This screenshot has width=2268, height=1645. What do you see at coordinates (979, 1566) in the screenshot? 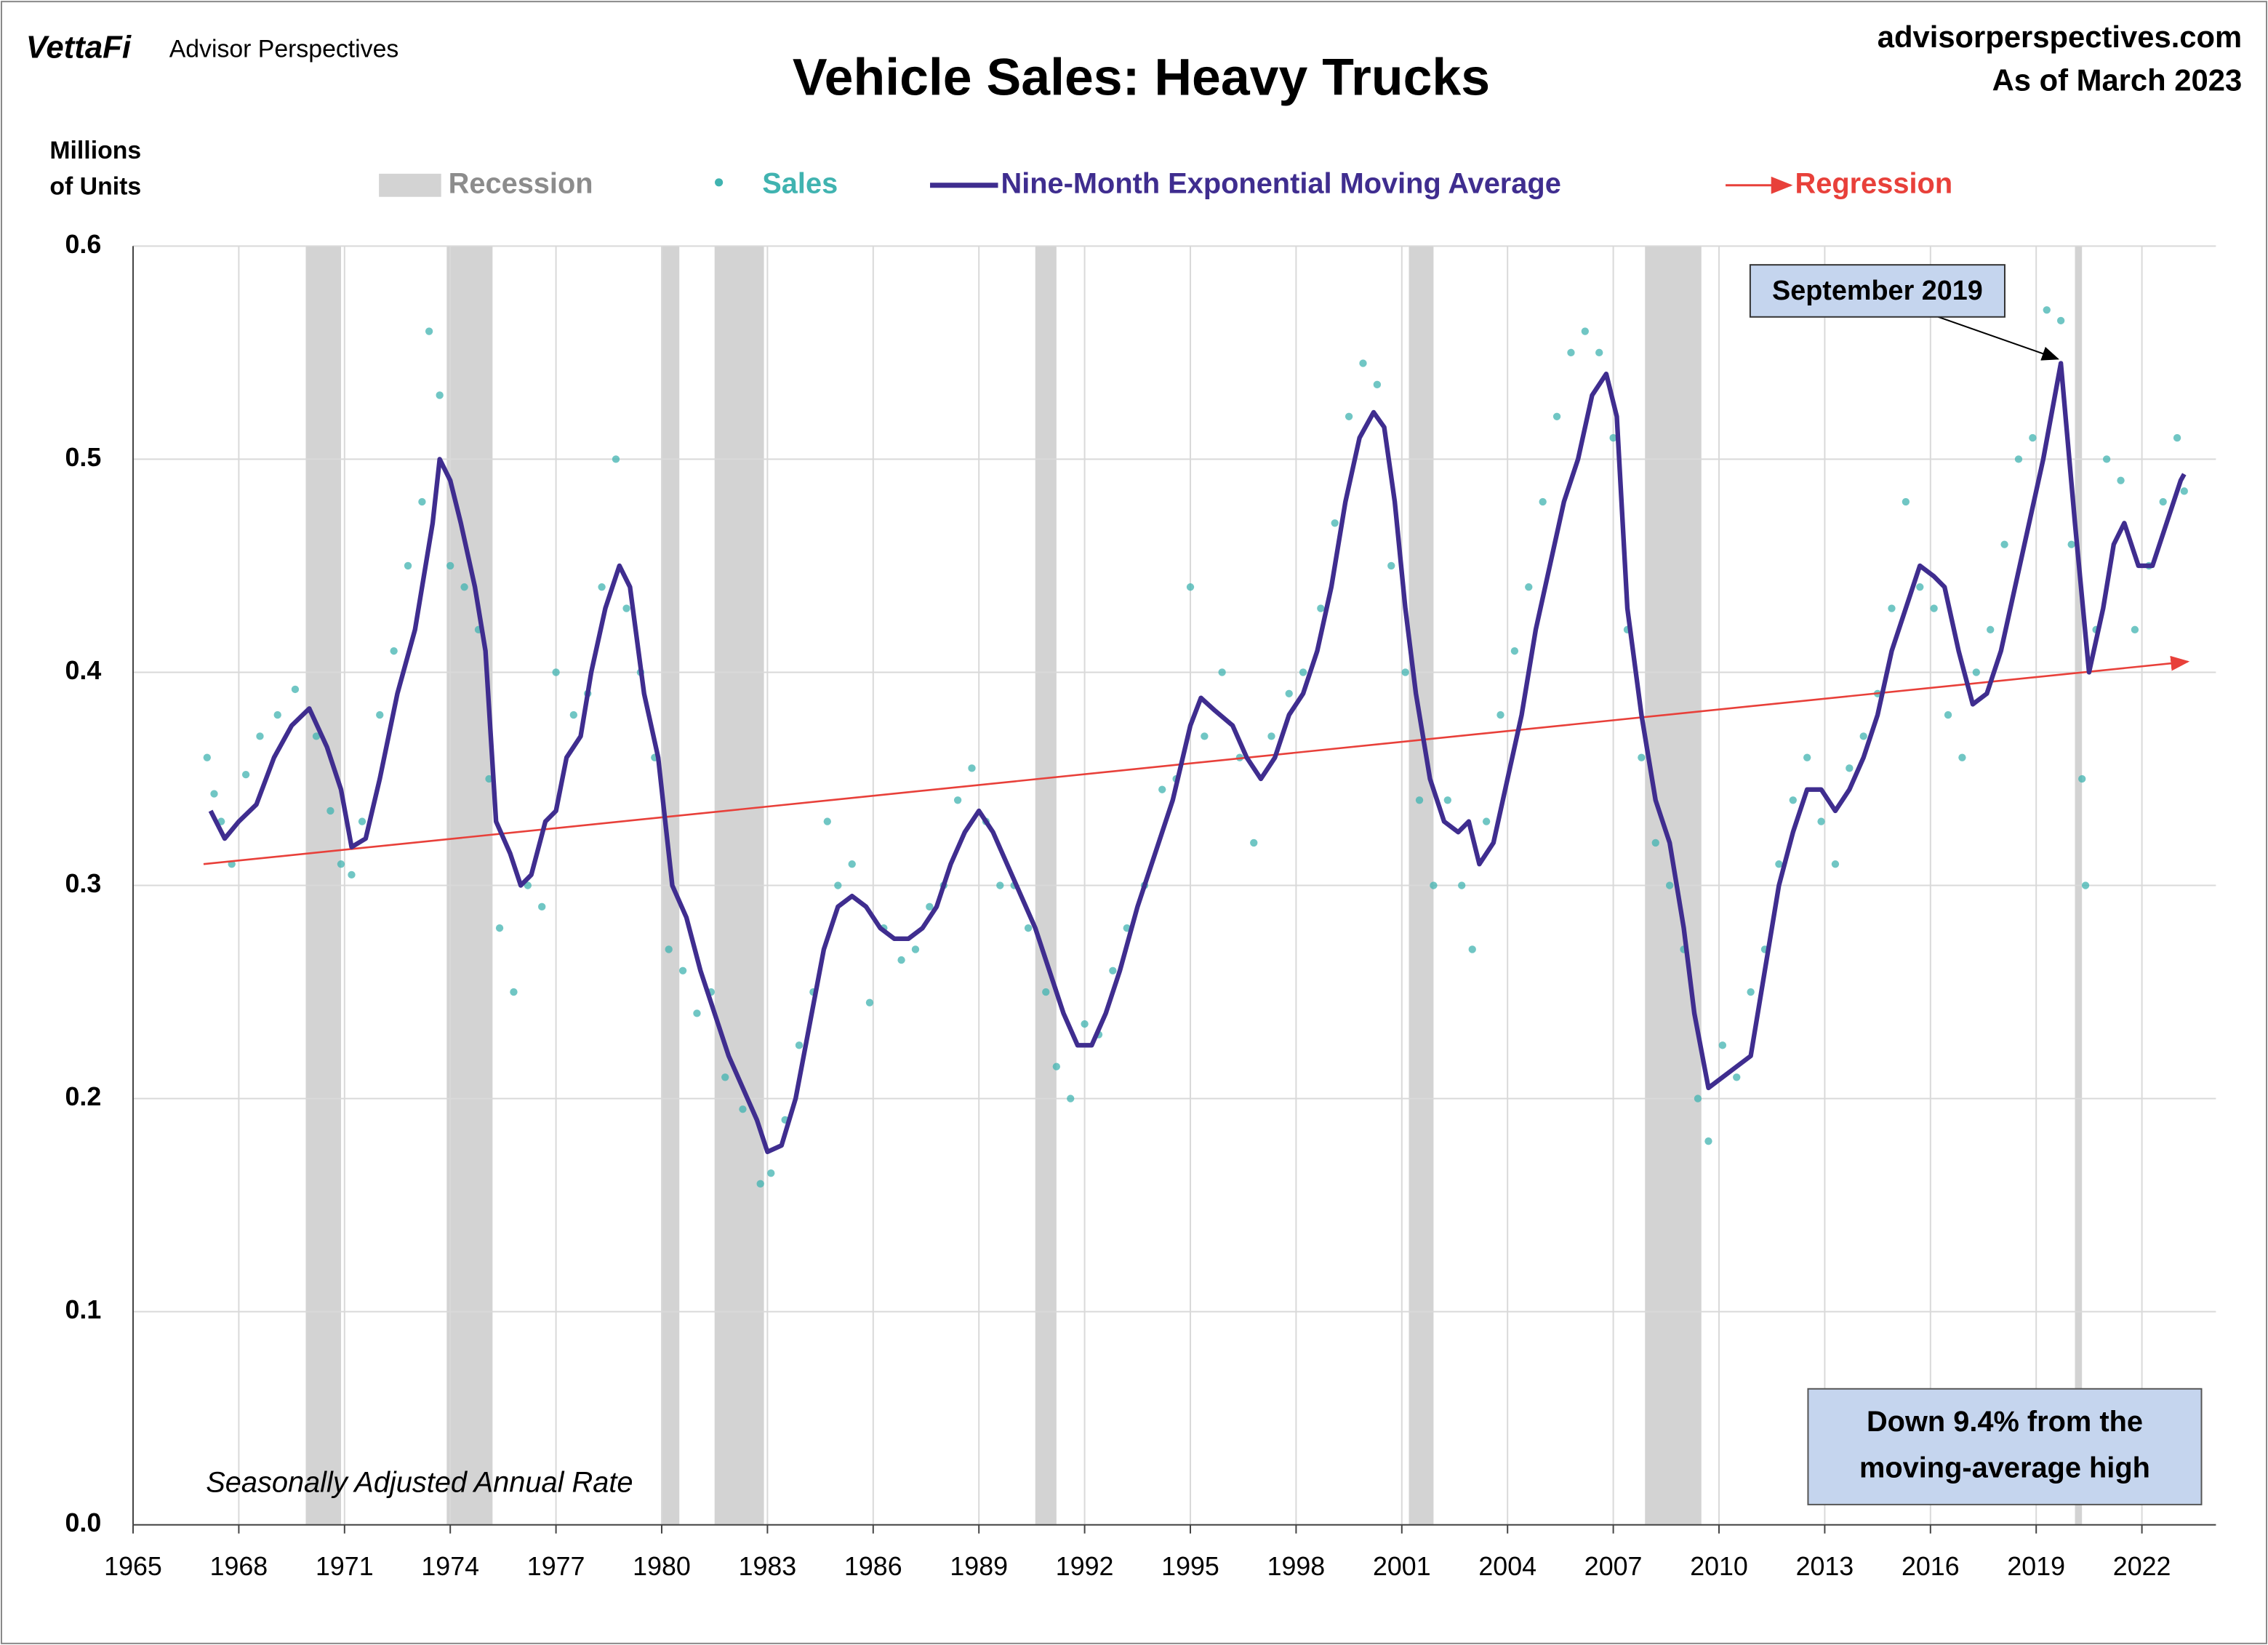
I see `x-tick-label: 1989` at bounding box center [979, 1566].